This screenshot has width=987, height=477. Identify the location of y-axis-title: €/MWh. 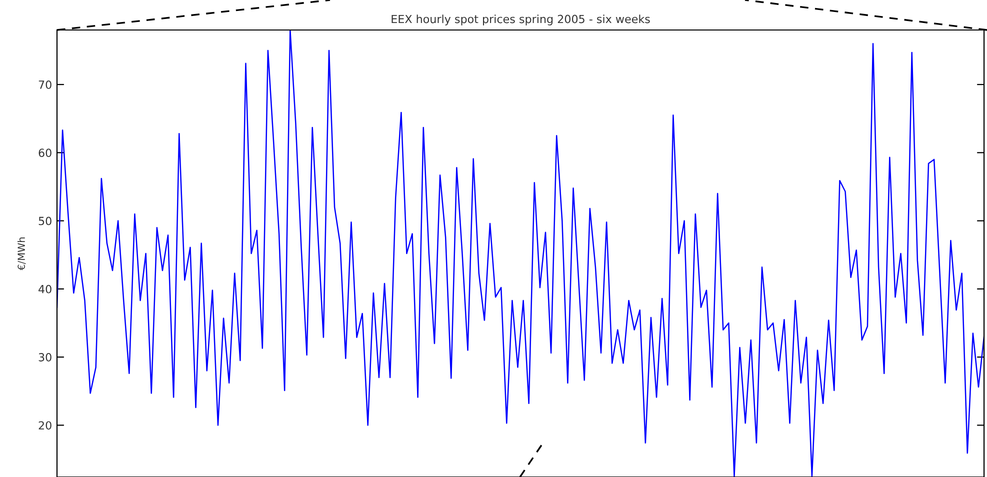
(21, 254).